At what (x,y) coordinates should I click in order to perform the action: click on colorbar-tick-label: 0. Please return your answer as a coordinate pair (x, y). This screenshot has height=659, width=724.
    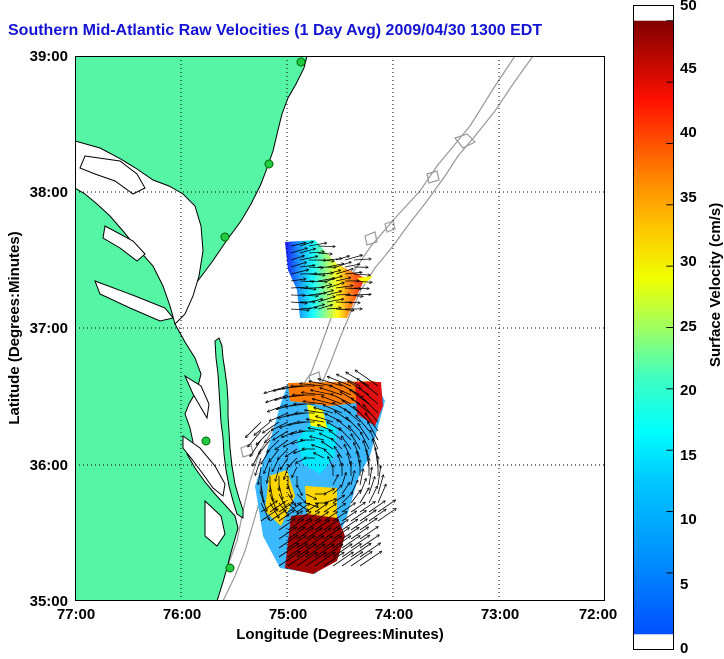
    Looking at the image, I should click on (684, 648).